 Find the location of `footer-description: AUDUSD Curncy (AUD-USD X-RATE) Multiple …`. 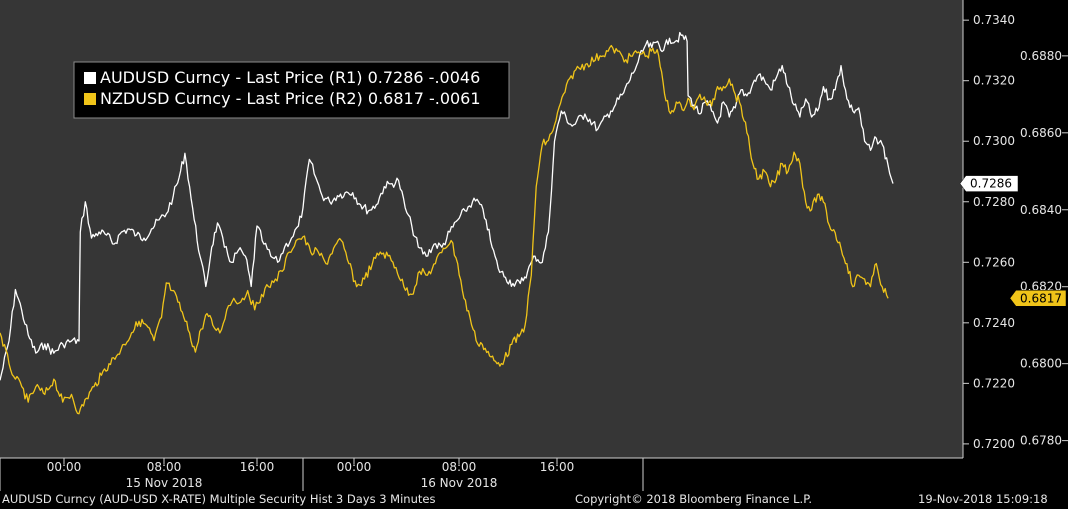

footer-description: AUDUSD Curncy (AUD-USD X-RATE) Multiple … is located at coordinates (219, 499).